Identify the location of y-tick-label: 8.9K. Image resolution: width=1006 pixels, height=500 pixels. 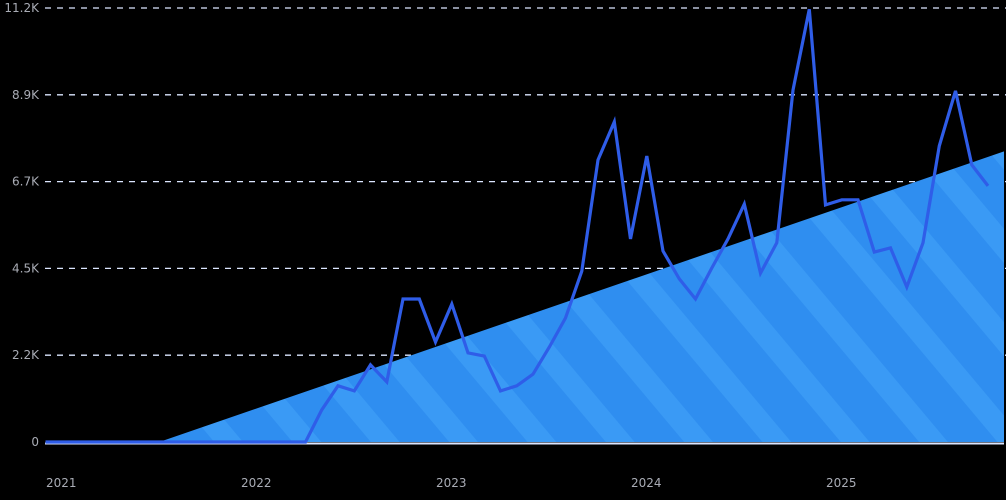
(26, 95).